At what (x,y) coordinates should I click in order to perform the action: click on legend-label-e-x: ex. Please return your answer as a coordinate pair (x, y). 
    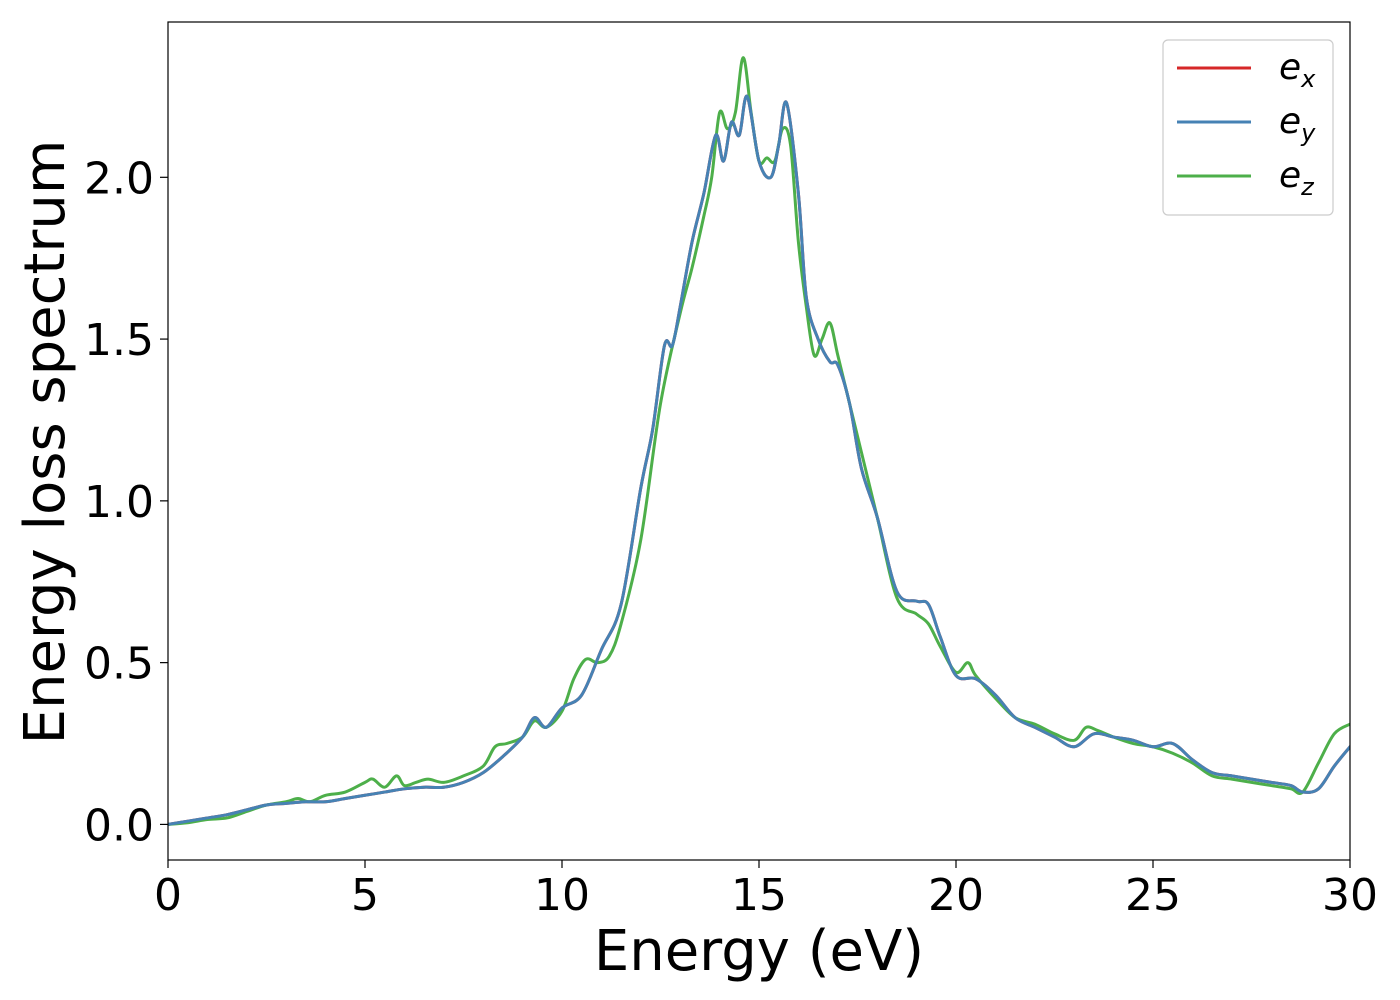
    Looking at the image, I should click on (1297, 70).